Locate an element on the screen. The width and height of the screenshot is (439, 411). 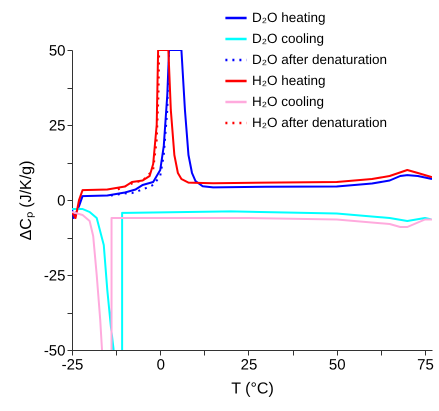
legend-label: H₂O after denaturation is located at coordinates (320, 122).